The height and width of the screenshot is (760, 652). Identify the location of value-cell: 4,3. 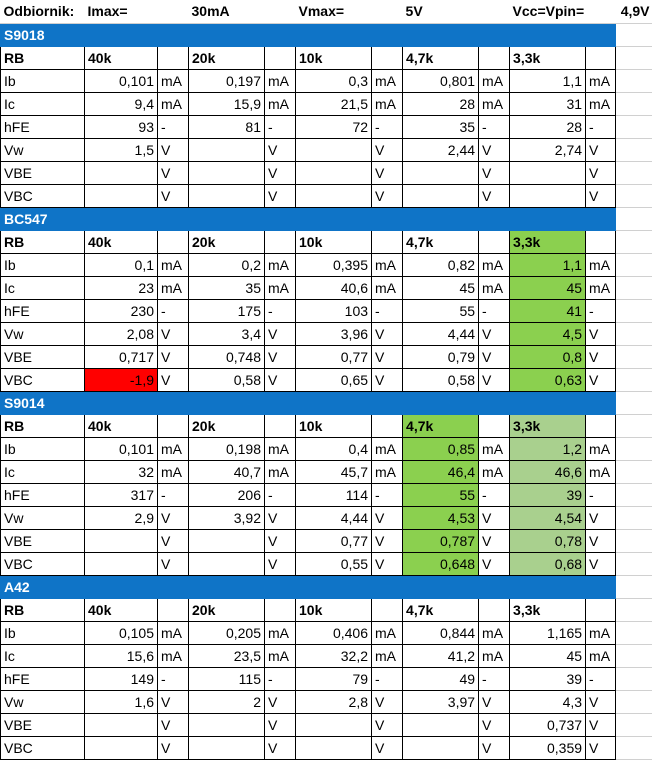
(548, 701).